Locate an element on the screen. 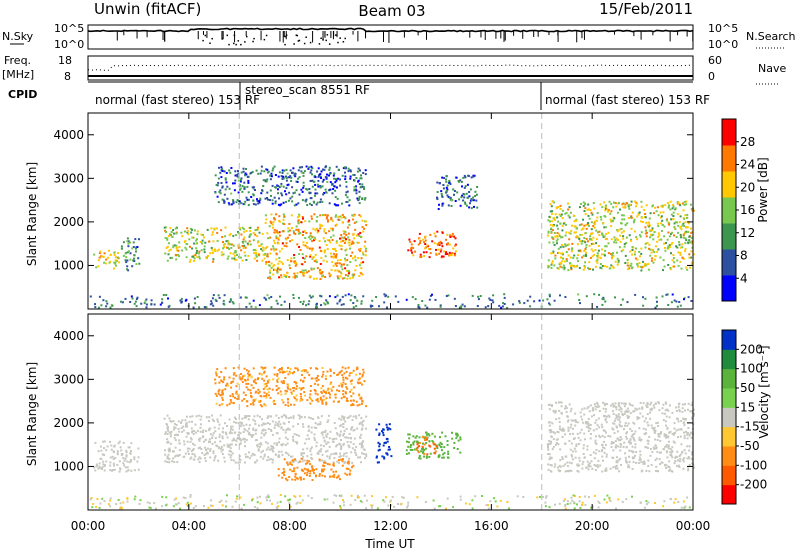  freq-left-tick-top: 18 is located at coordinates (65, 60).